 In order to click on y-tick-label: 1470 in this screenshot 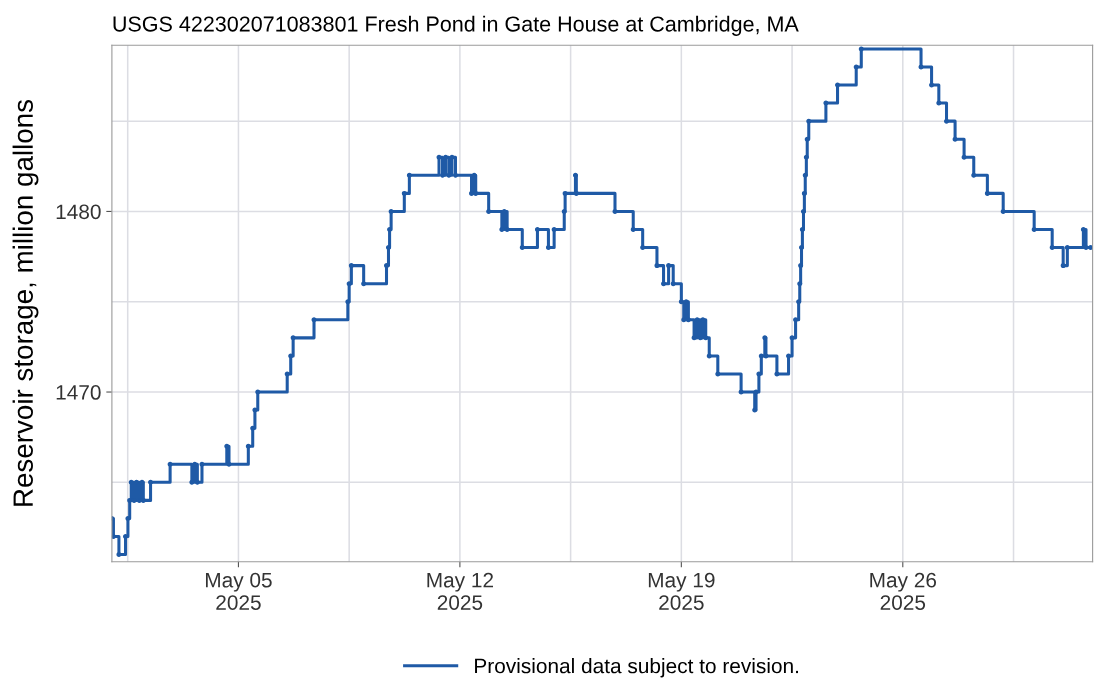, I will do `click(78, 392)`.